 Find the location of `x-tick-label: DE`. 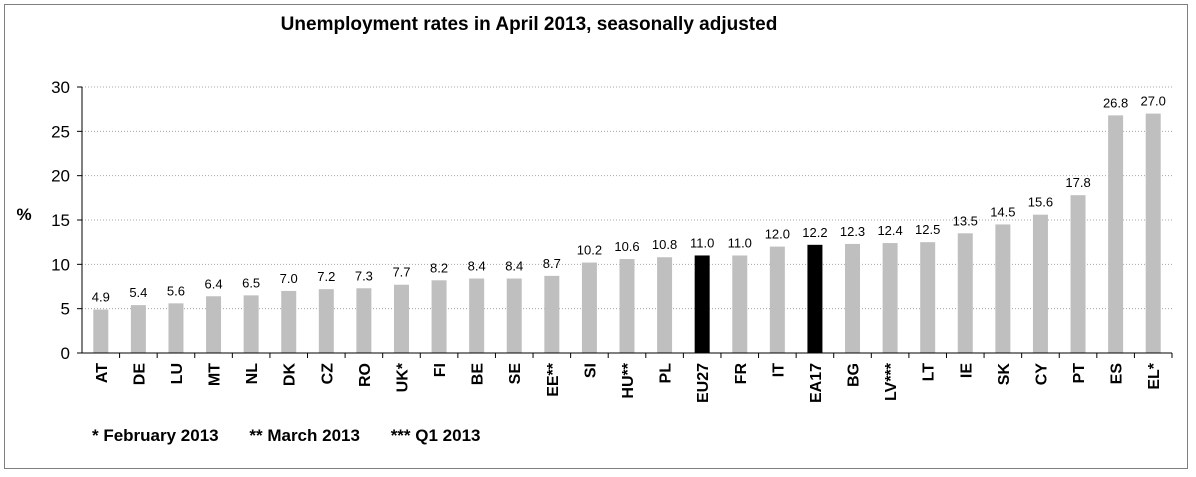

x-tick-label: DE is located at coordinates (139, 374).